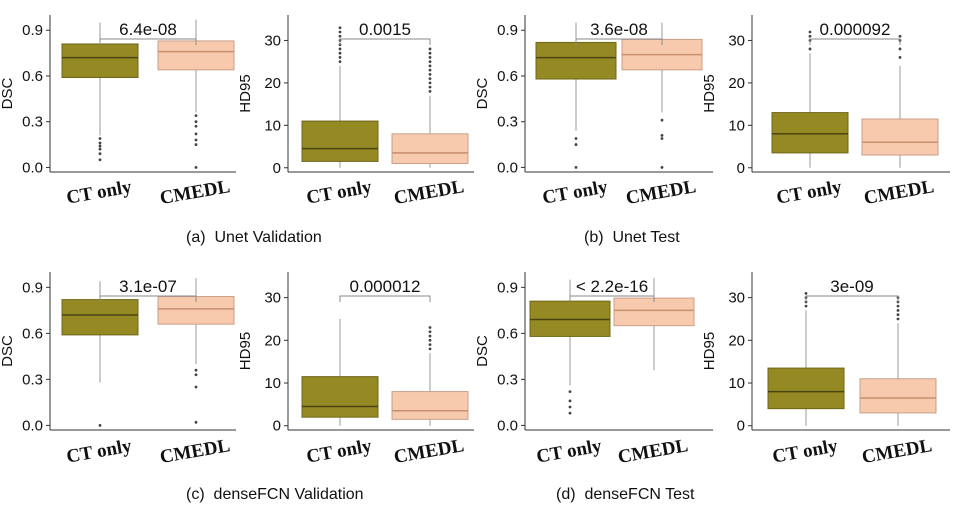  Describe the element at coordinates (612, 286) in the screenshot. I see `p-value-label: < 2.2e-16` at that location.